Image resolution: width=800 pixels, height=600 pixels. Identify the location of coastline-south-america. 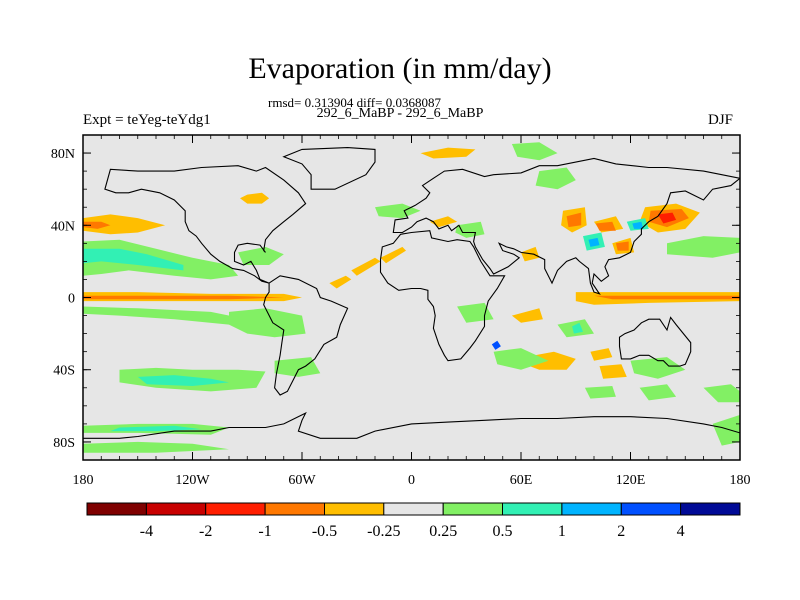
(306, 335).